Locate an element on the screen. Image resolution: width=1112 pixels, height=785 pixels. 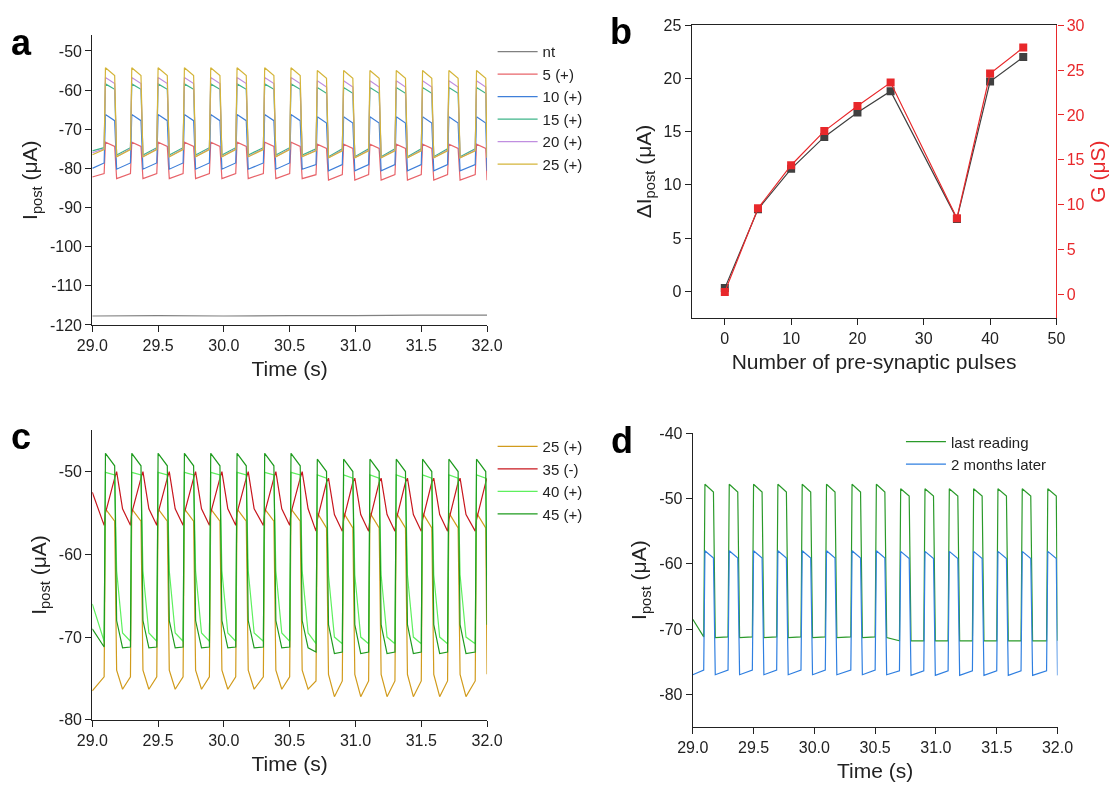
x-tick-label: 0 is located at coordinates (725, 339).